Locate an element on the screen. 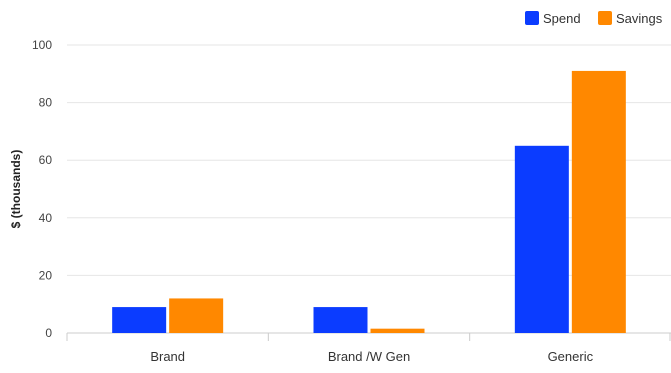  y-tick-label: 100 is located at coordinates (42, 45).